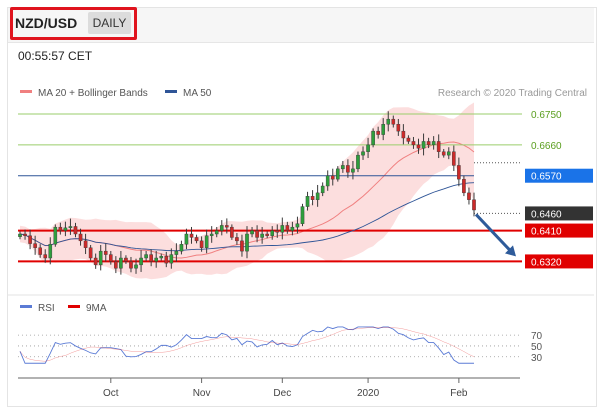 The height and width of the screenshot is (412, 603). What do you see at coordinates (93, 93) in the screenshot?
I see `legend-label: MA 20 + Bollinger Bands` at bounding box center [93, 93].